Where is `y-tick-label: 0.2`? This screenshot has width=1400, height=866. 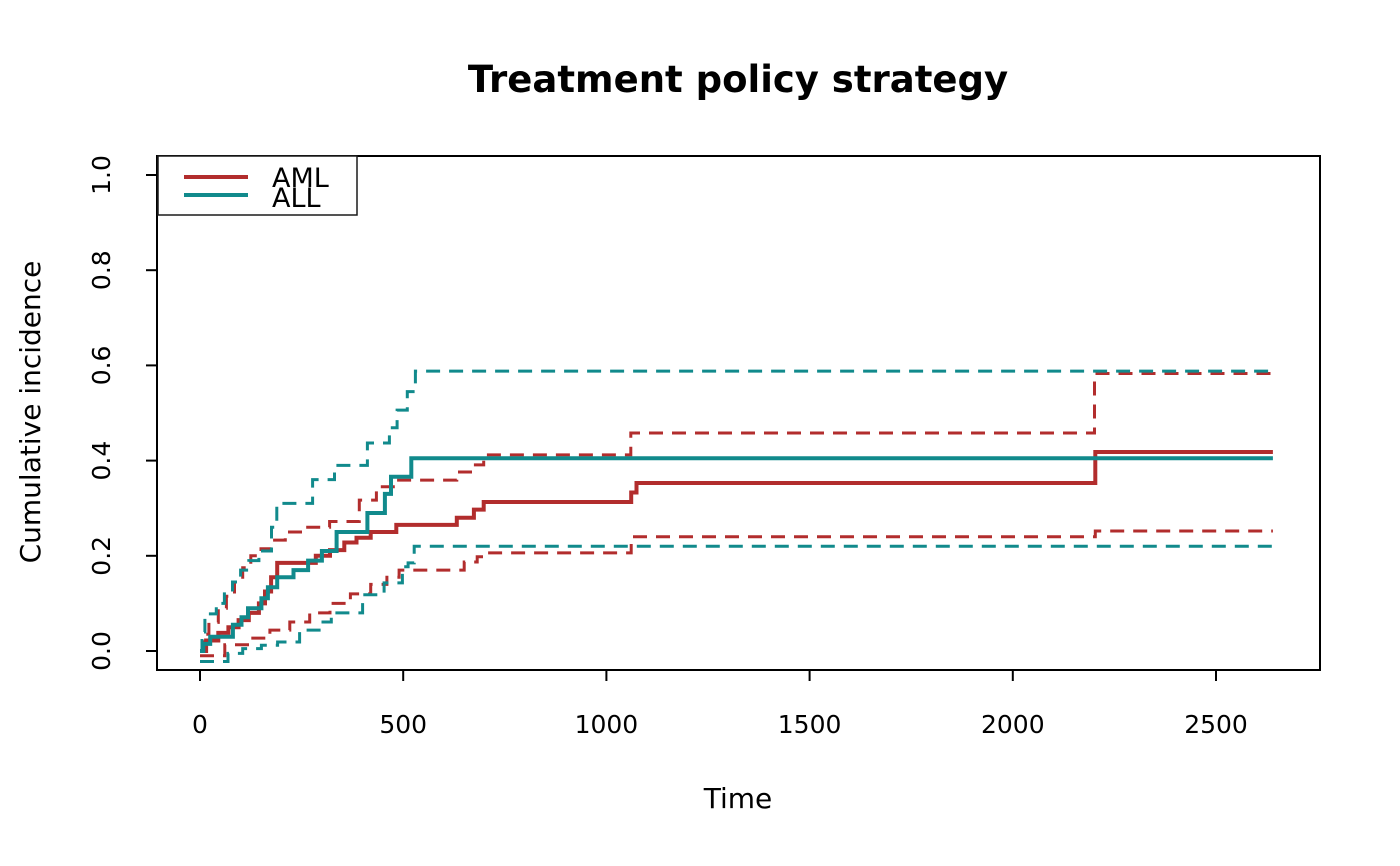
y-tick-label: 0.2 is located at coordinates (101, 556).